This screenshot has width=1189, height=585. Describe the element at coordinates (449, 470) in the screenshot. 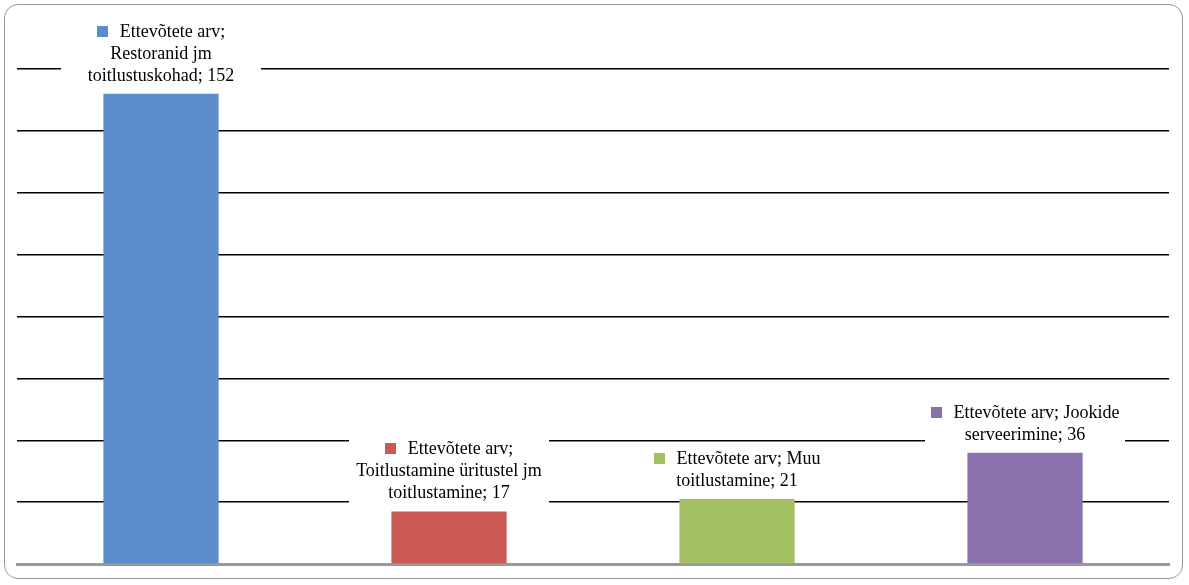

I see `data-label: Ettevõtete arv; Toitlustamine üritustel jm toitlustamine; 17` at that location.